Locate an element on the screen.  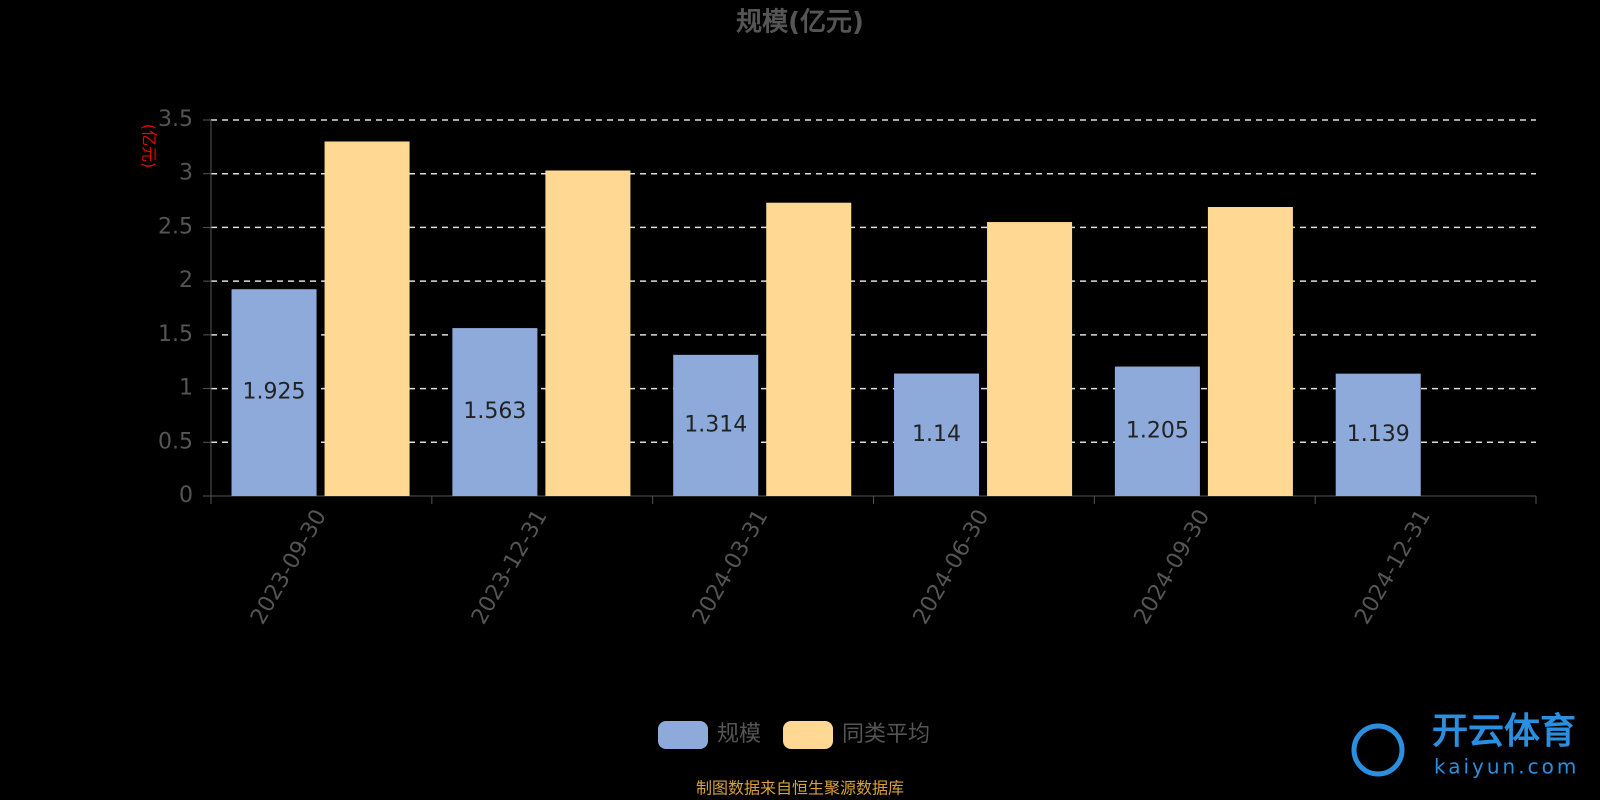
chart-title: 规模(亿元) is located at coordinates (800, 23).